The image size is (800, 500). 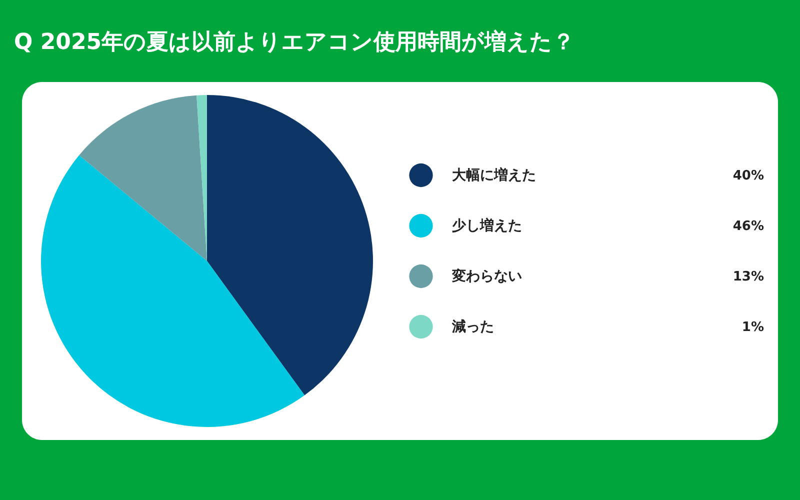 I want to click on legend-label: 減った, so click(x=472, y=326).